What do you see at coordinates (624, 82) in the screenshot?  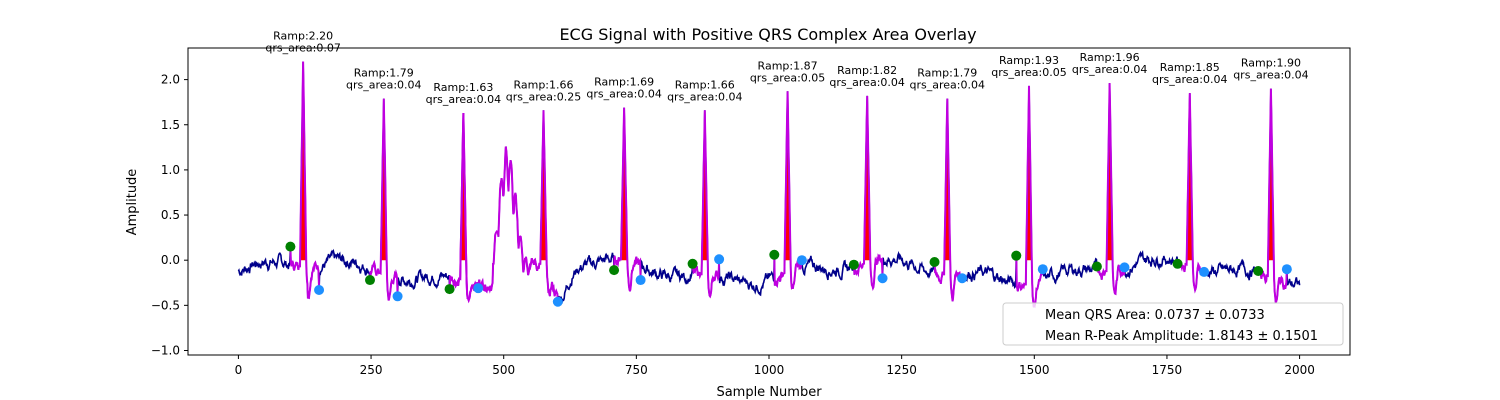 I see `r-peak-amplitude-label: Ramp:1.69` at bounding box center [624, 82].